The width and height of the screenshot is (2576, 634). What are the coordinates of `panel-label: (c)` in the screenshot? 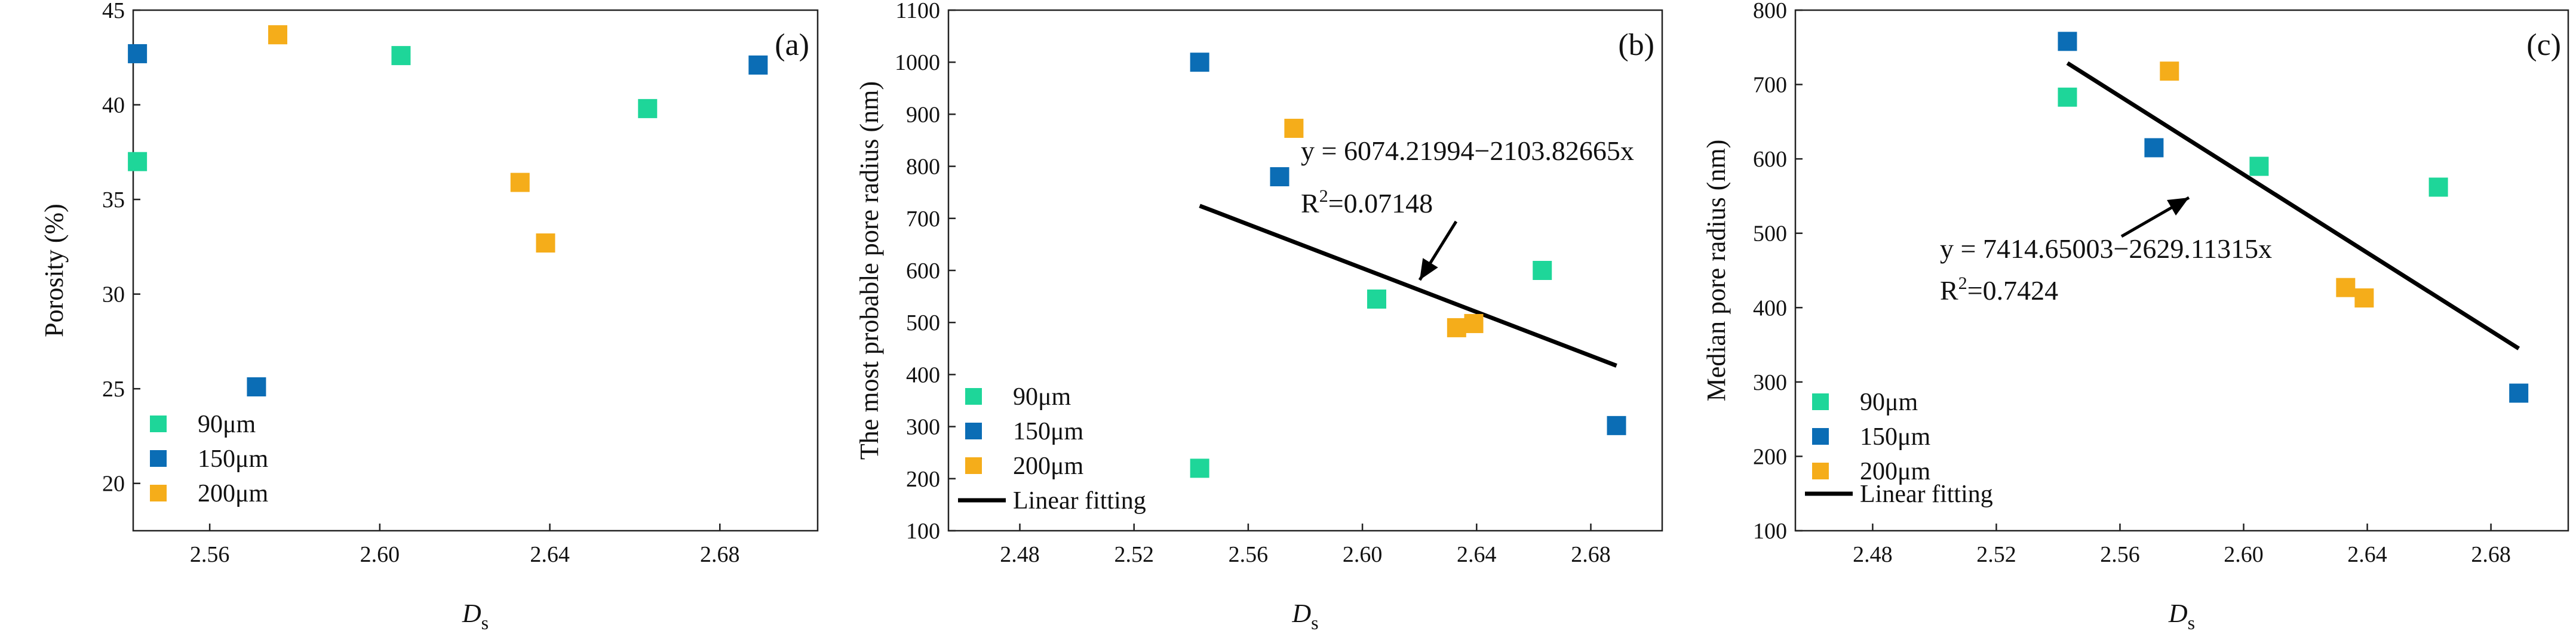 It's located at (2543, 45).